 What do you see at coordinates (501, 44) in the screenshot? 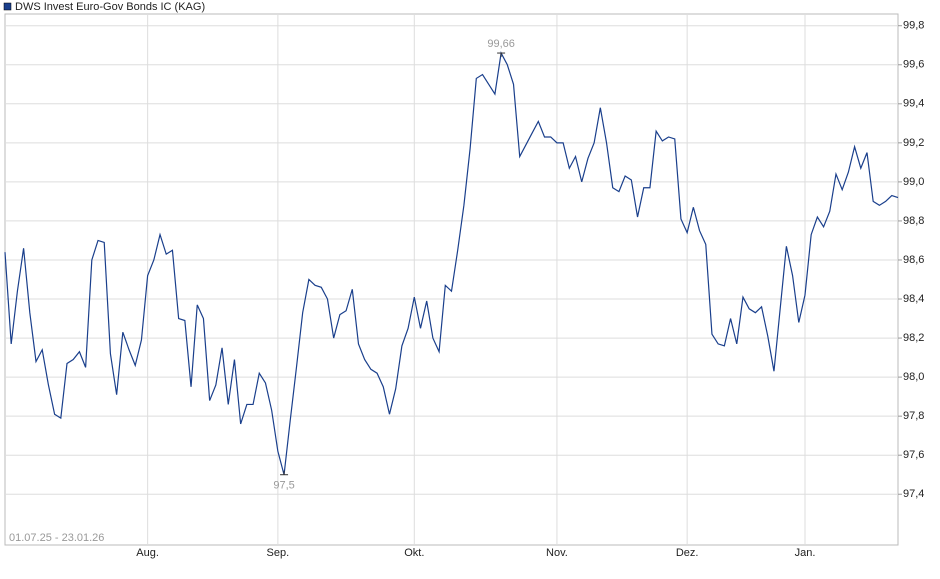
I see `extreme-label: 99,66` at bounding box center [501, 44].